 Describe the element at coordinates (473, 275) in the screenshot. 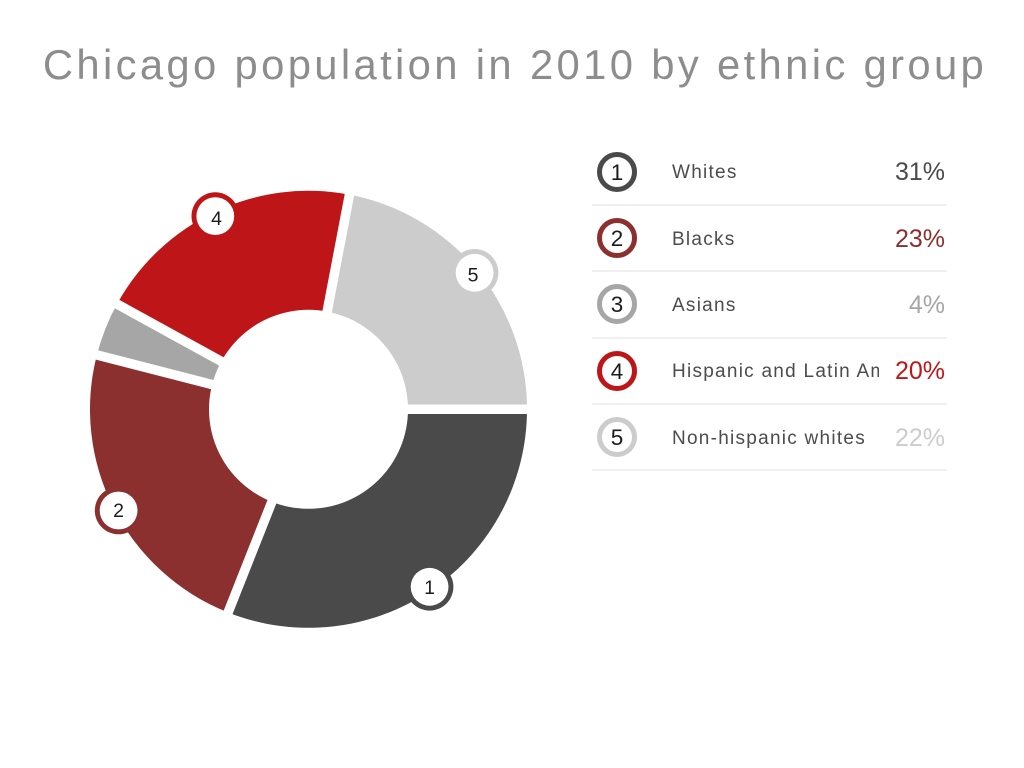

I see `svg-text: 5` at that location.